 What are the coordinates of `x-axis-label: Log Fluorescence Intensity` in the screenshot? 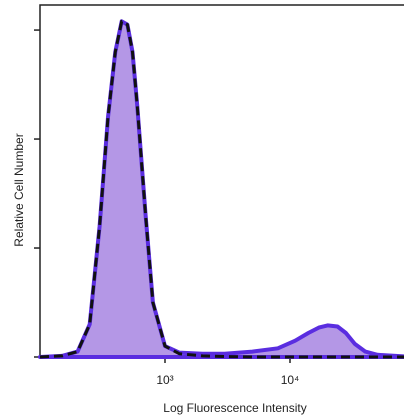 It's located at (234, 408).